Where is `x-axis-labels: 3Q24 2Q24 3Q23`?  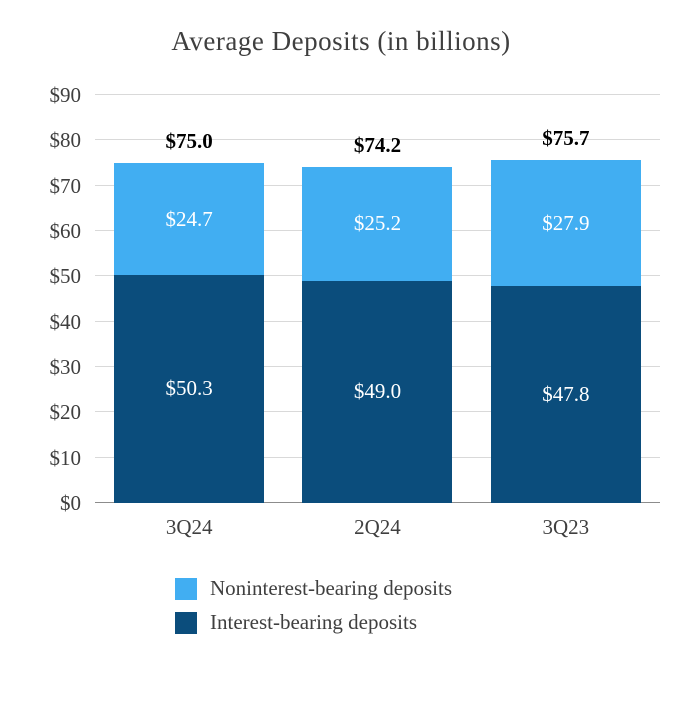
x-axis-labels: 3Q24 2Q24 3Q23 is located at coordinates (377, 527).